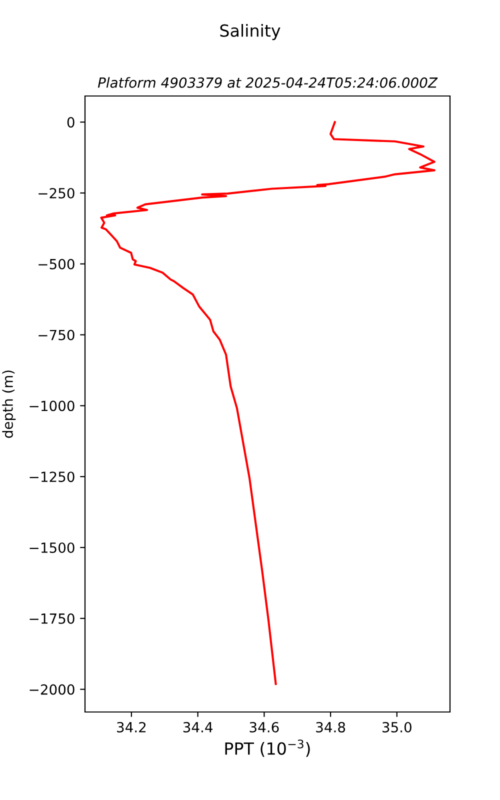 The image size is (500, 800). I want to click on chart-subtitle: Platform 4903379 at 2025-04-24T05:24:06.000Z, so click(268, 82).